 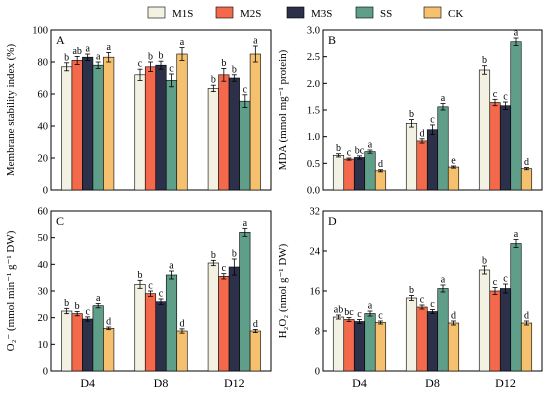 I want to click on significance-letter: e, so click(x=453, y=161).